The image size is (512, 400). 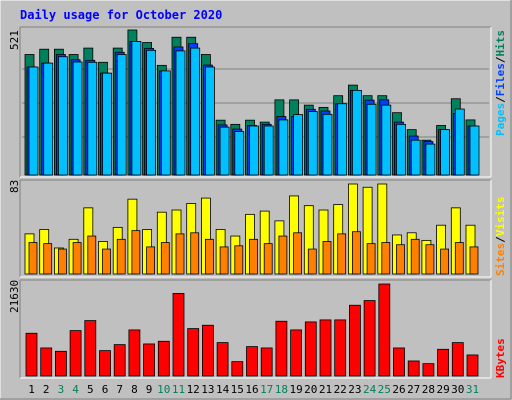 What do you see at coordinates (500, 217) in the screenshot?
I see `legend-visits: Visits` at bounding box center [500, 217].